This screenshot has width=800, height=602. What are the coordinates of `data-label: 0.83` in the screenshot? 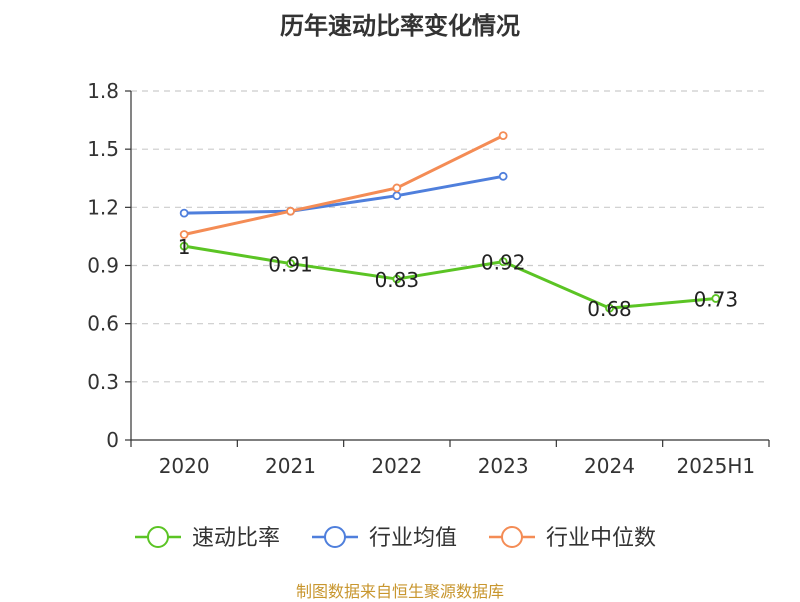 It's located at (397, 280).